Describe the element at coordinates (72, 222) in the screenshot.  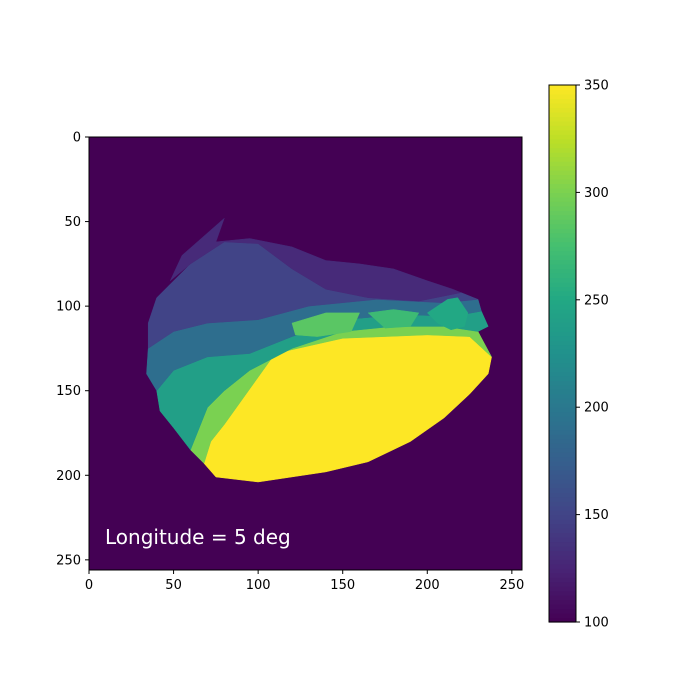
I see `y-tick-label: 50` at that location.